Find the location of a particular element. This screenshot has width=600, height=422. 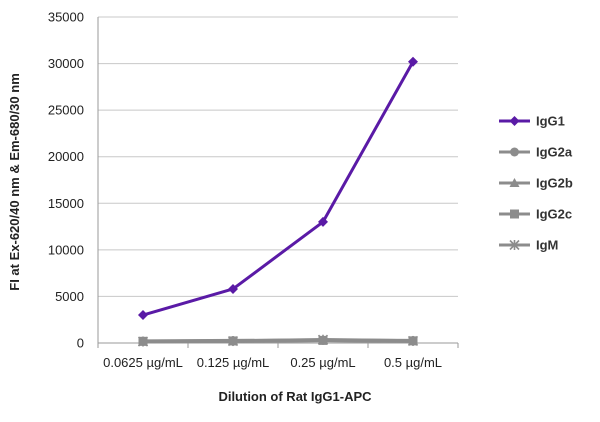

series-line is located at coordinates (278, 340).